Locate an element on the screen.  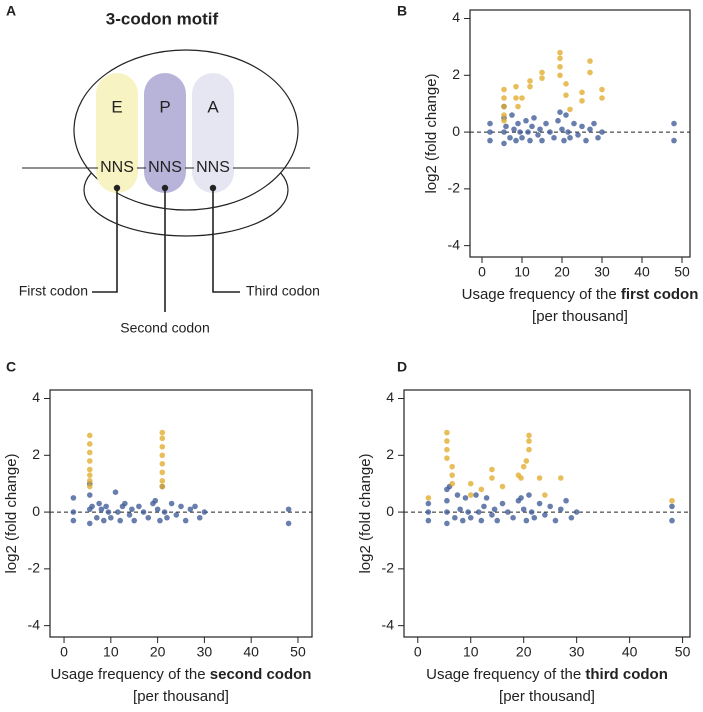
x-tick-label: 10 is located at coordinates (111, 652).